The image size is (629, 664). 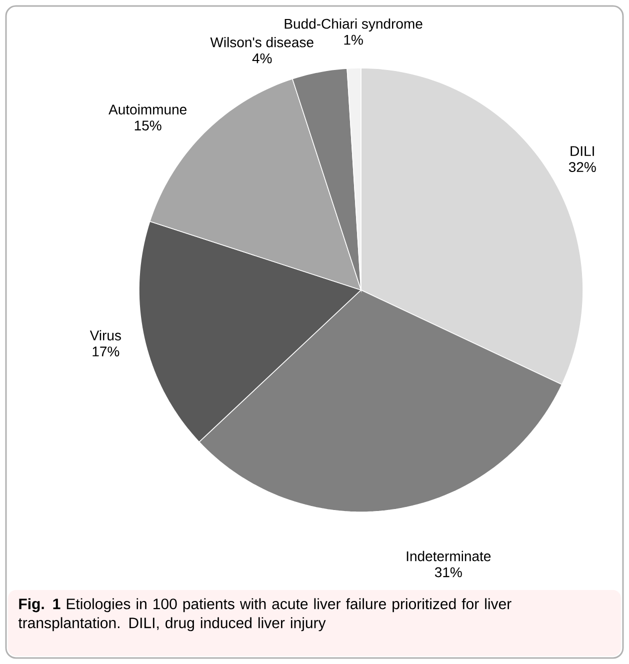 What do you see at coordinates (262, 58) in the screenshot?
I see `data-label: 4%` at bounding box center [262, 58].